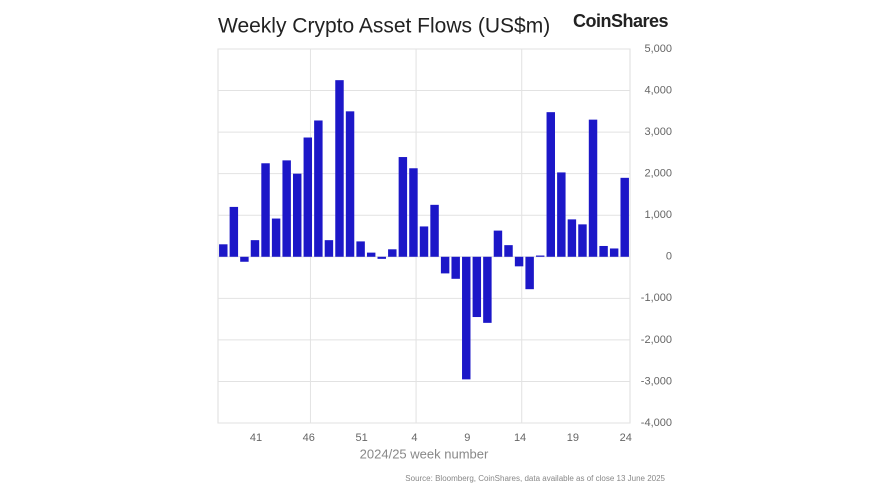 Image resolution: width=890 pixels, height=501 pixels. I want to click on y-tick-label: 2,000, so click(658, 174).